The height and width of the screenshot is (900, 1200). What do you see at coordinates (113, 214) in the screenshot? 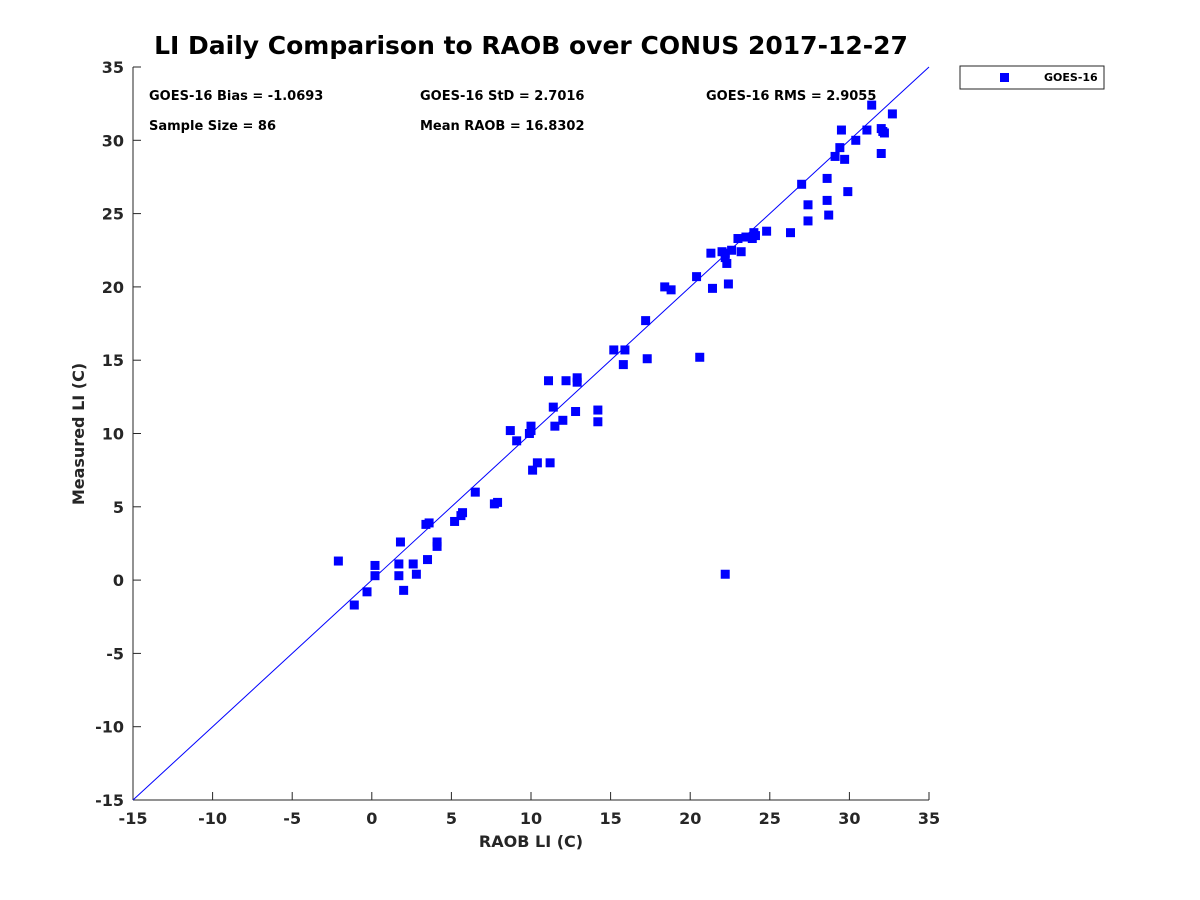
I see `y-tick-label: 25` at bounding box center [113, 214].